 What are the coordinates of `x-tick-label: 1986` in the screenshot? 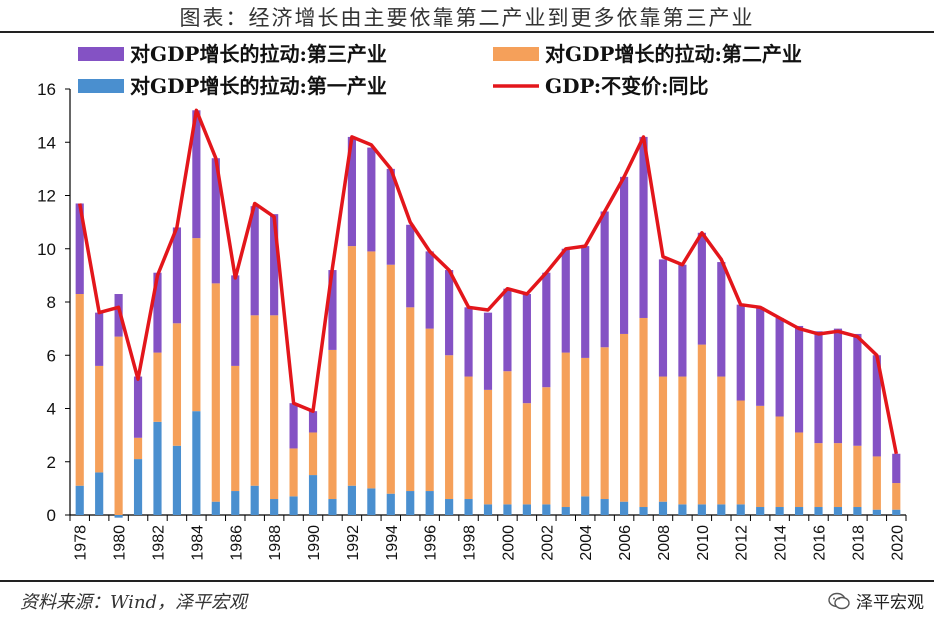 It's located at (236, 543).